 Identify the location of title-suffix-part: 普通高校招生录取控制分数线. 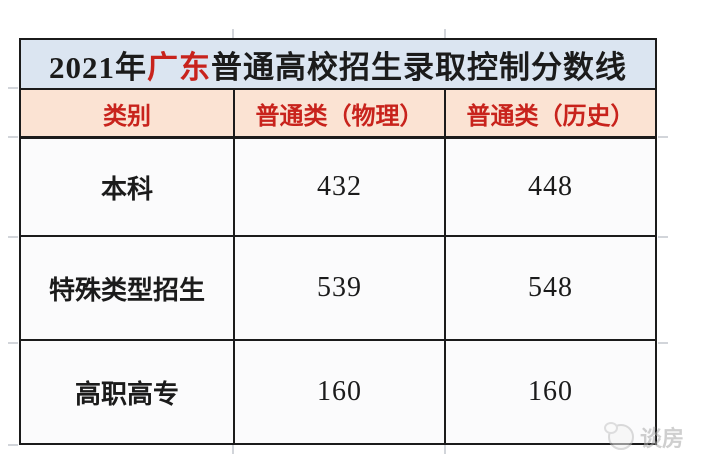
(419, 67).